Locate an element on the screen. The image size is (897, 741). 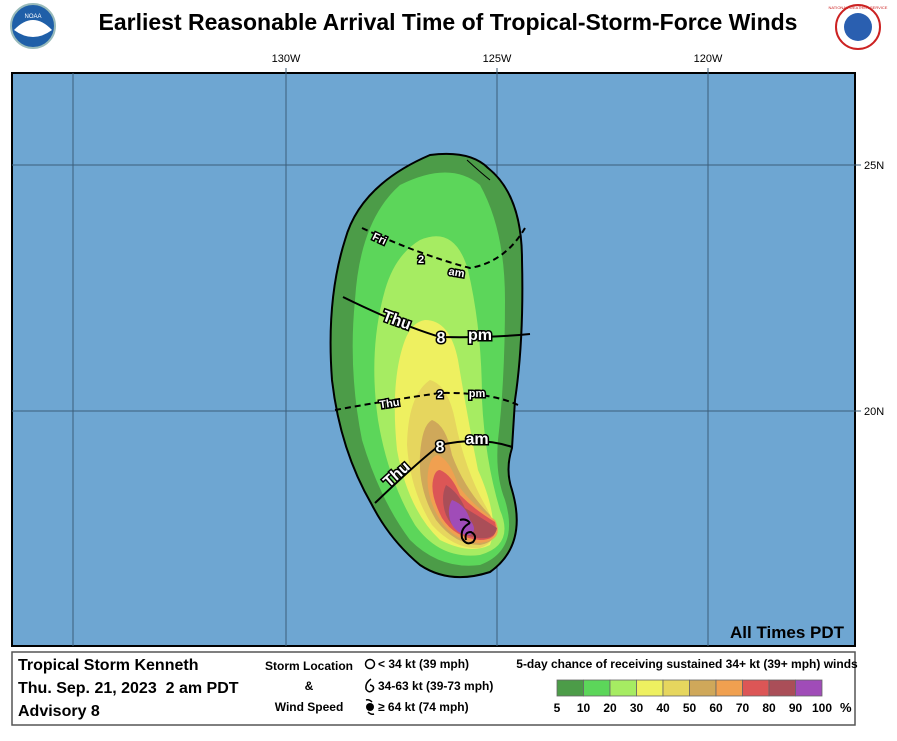
logo-text: NATIONAL WEATHER SERVICE is located at coordinates (858, 7).